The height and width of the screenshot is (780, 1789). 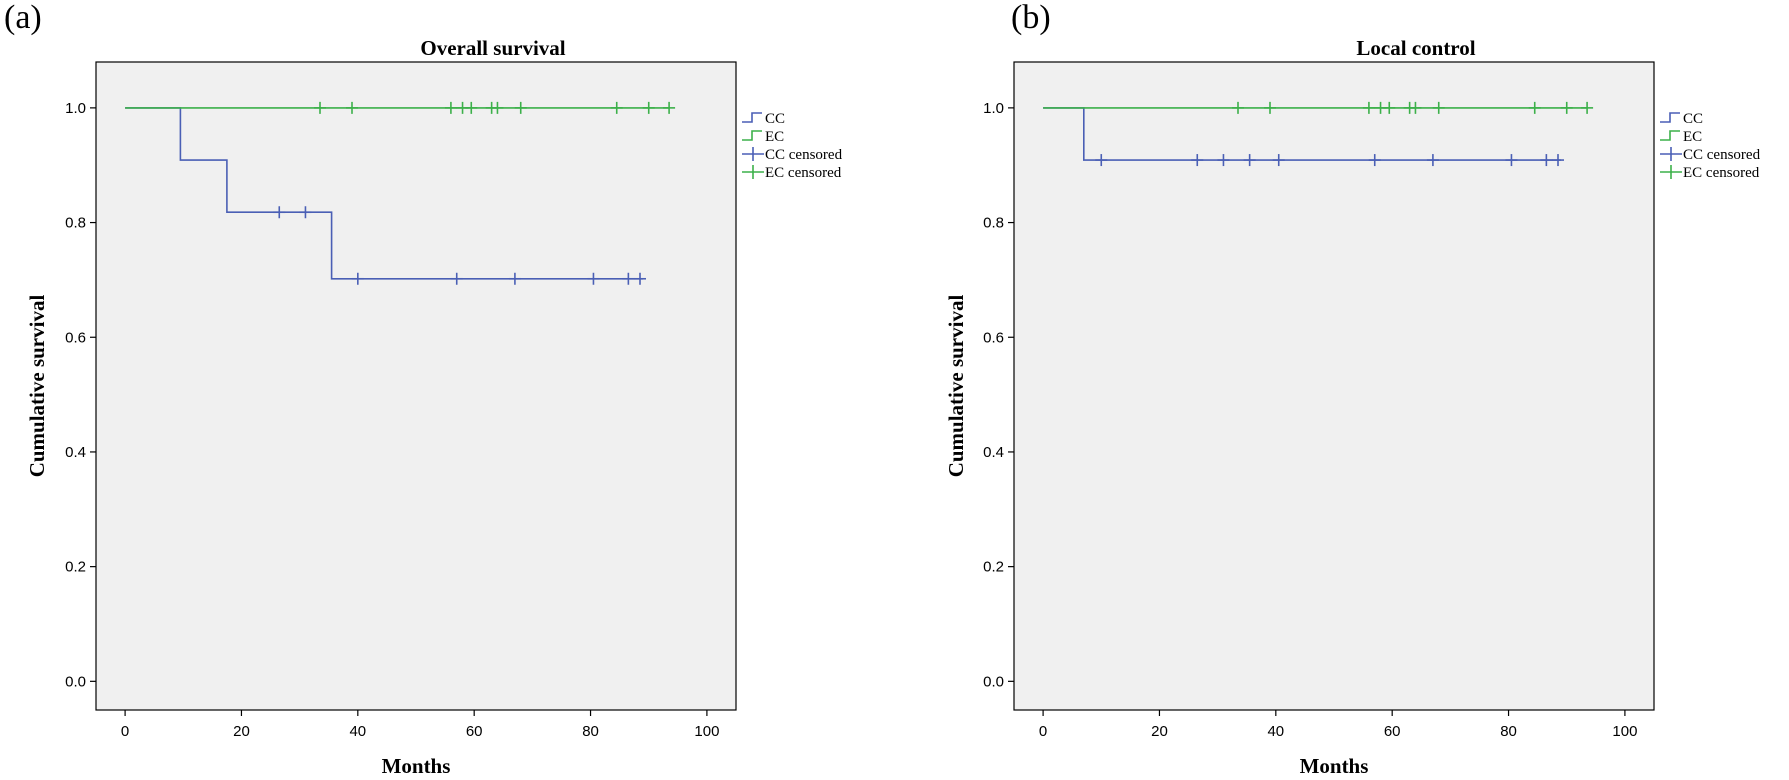 I want to click on panel-a-ytick-label: 0.6, so click(x=75, y=337).